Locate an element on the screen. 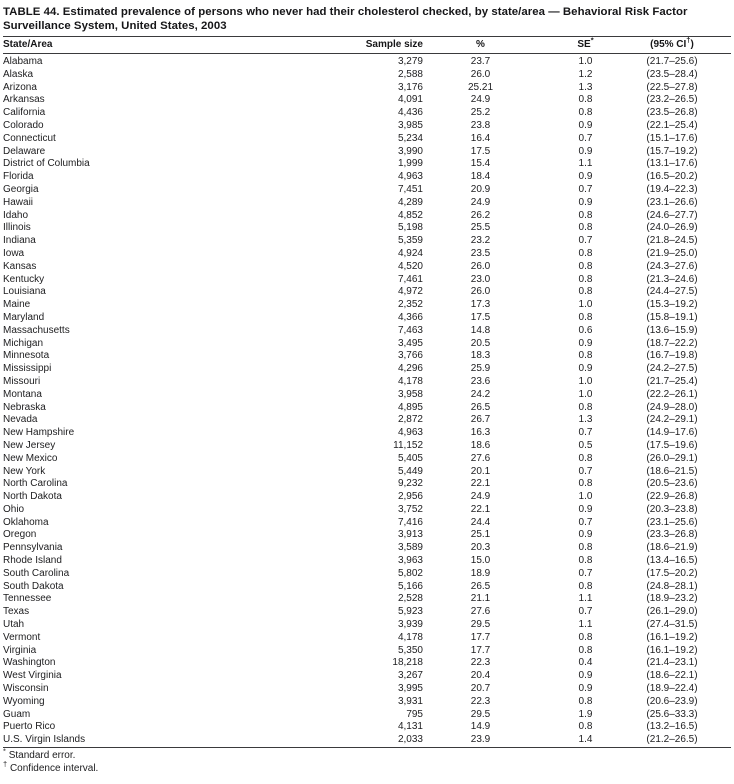 The image size is (734, 784). table-row: Connecticut 5,234 16.4 0.7 (15.1–17.6) is located at coordinates (367, 139).